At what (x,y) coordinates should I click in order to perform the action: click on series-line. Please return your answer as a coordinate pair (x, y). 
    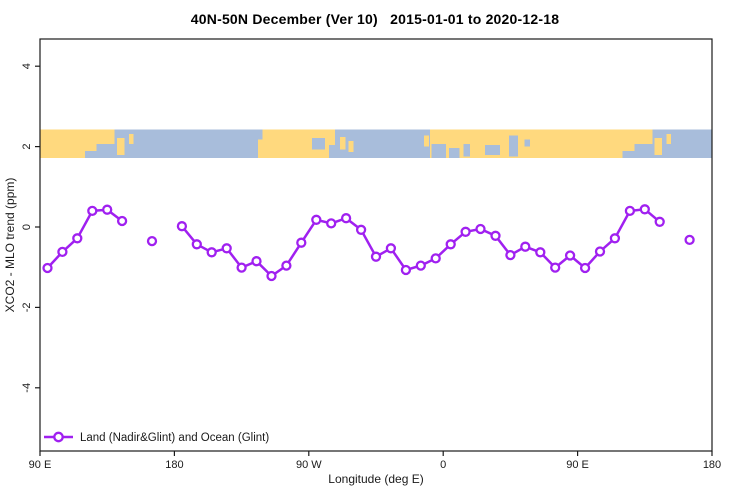
    Looking at the image, I should click on (85, 239).